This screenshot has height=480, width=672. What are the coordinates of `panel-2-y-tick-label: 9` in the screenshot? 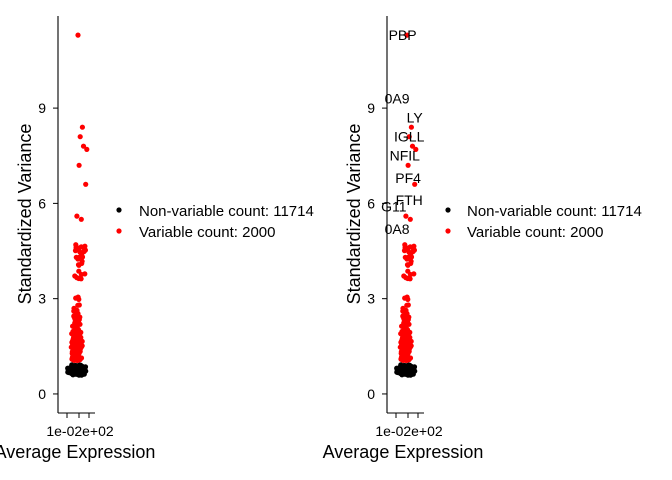 It's located at (371, 108).